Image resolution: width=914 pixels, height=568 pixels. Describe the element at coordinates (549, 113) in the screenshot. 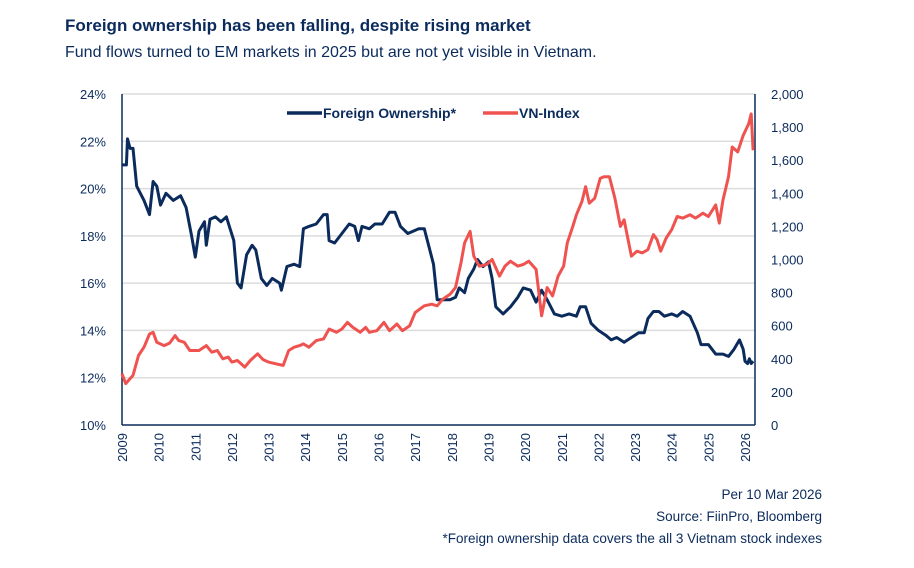

I see `legend-label: VN-Index` at that location.